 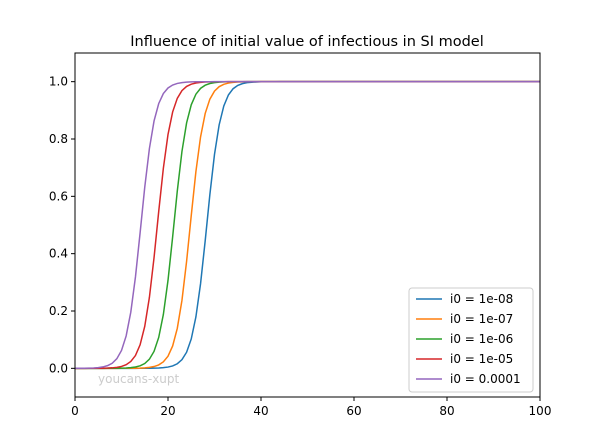 I want to click on x-tick-label: 60, so click(x=353, y=411).